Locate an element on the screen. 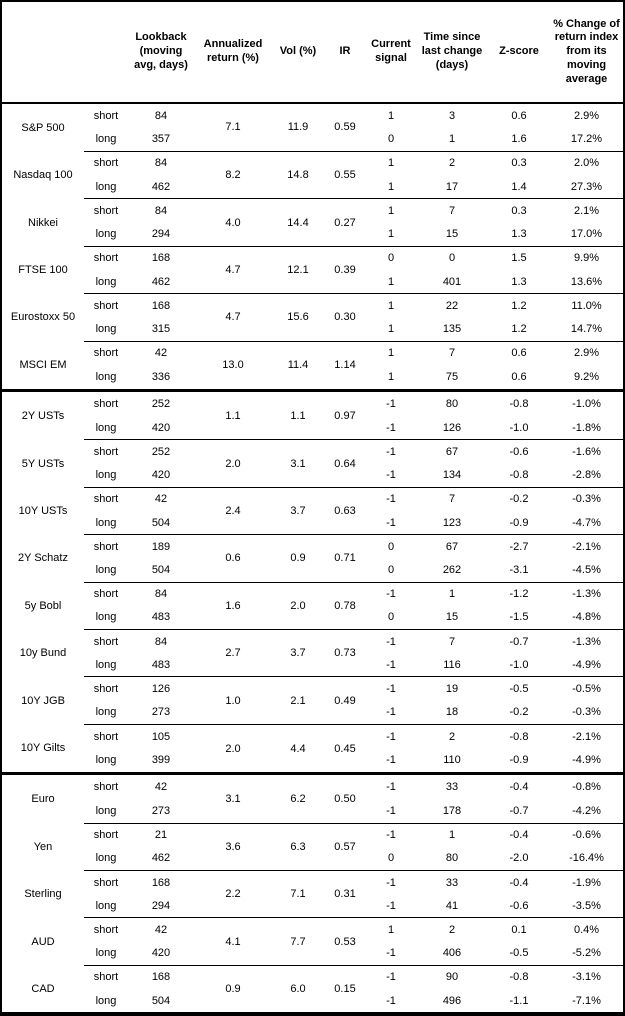 The height and width of the screenshot is (1016, 625). ir-value: 0.31 is located at coordinates (345, 893).